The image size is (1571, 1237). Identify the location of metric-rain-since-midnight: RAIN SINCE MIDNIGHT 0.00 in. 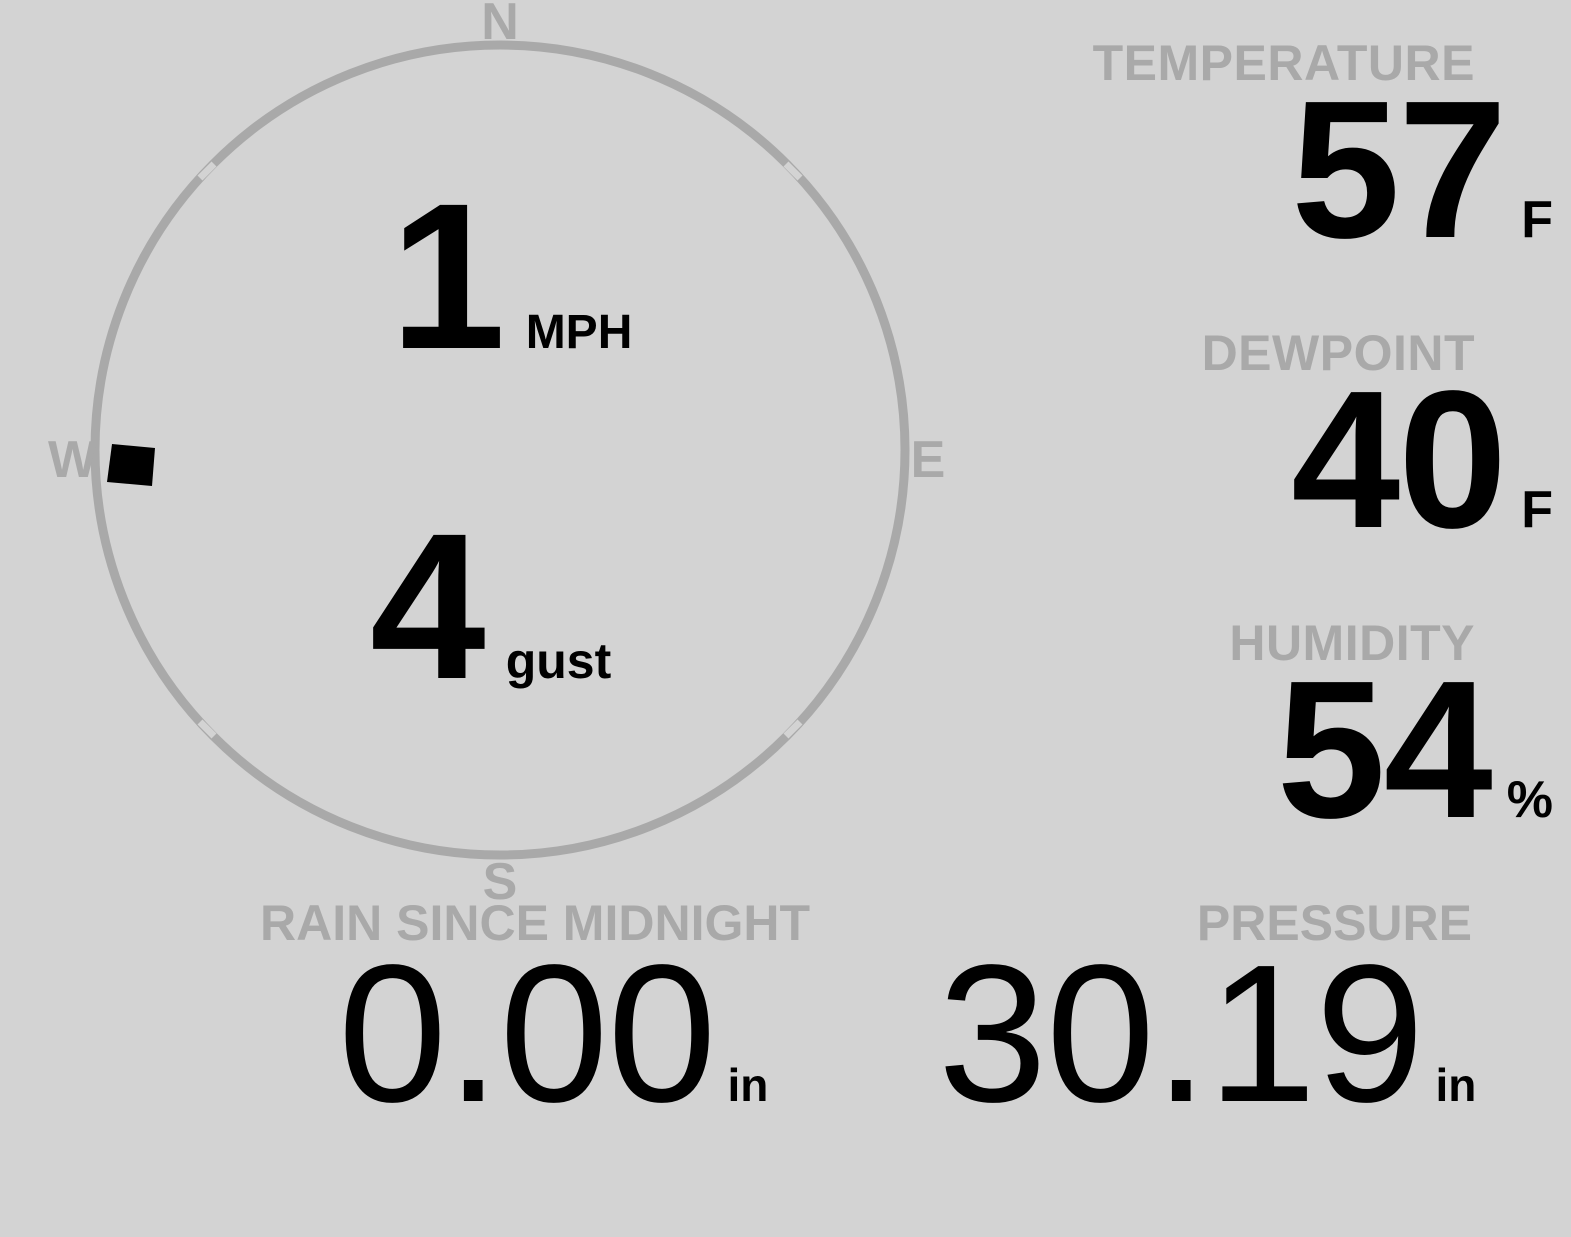
(500, 1023).